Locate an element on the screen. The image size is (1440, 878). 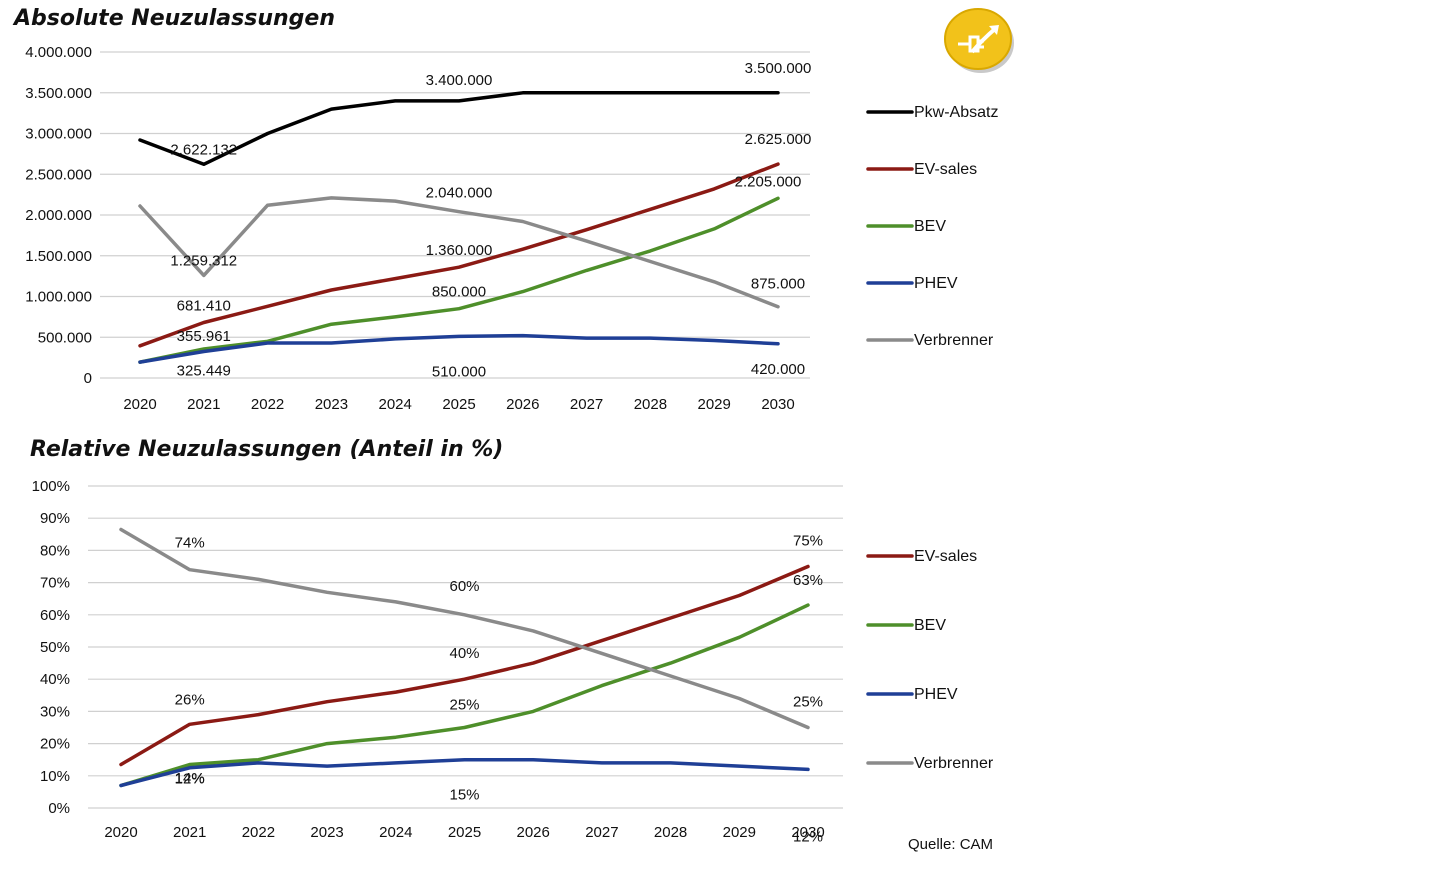
abs-series-line-phev is located at coordinates (459, 348).